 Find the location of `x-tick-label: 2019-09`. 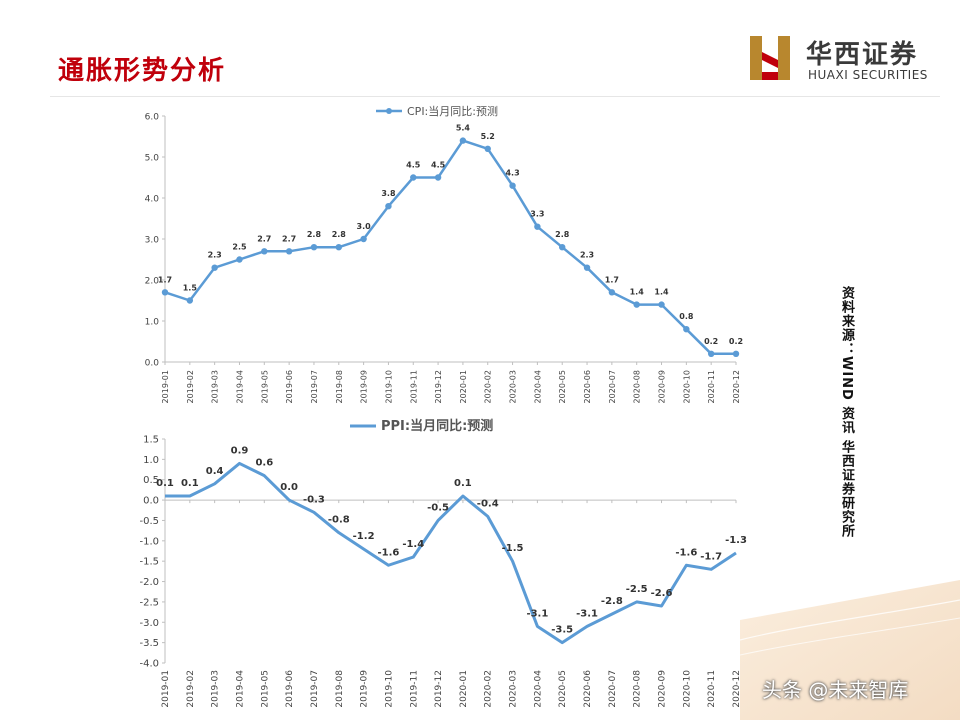

x-tick-label: 2019-09 is located at coordinates (364, 386).